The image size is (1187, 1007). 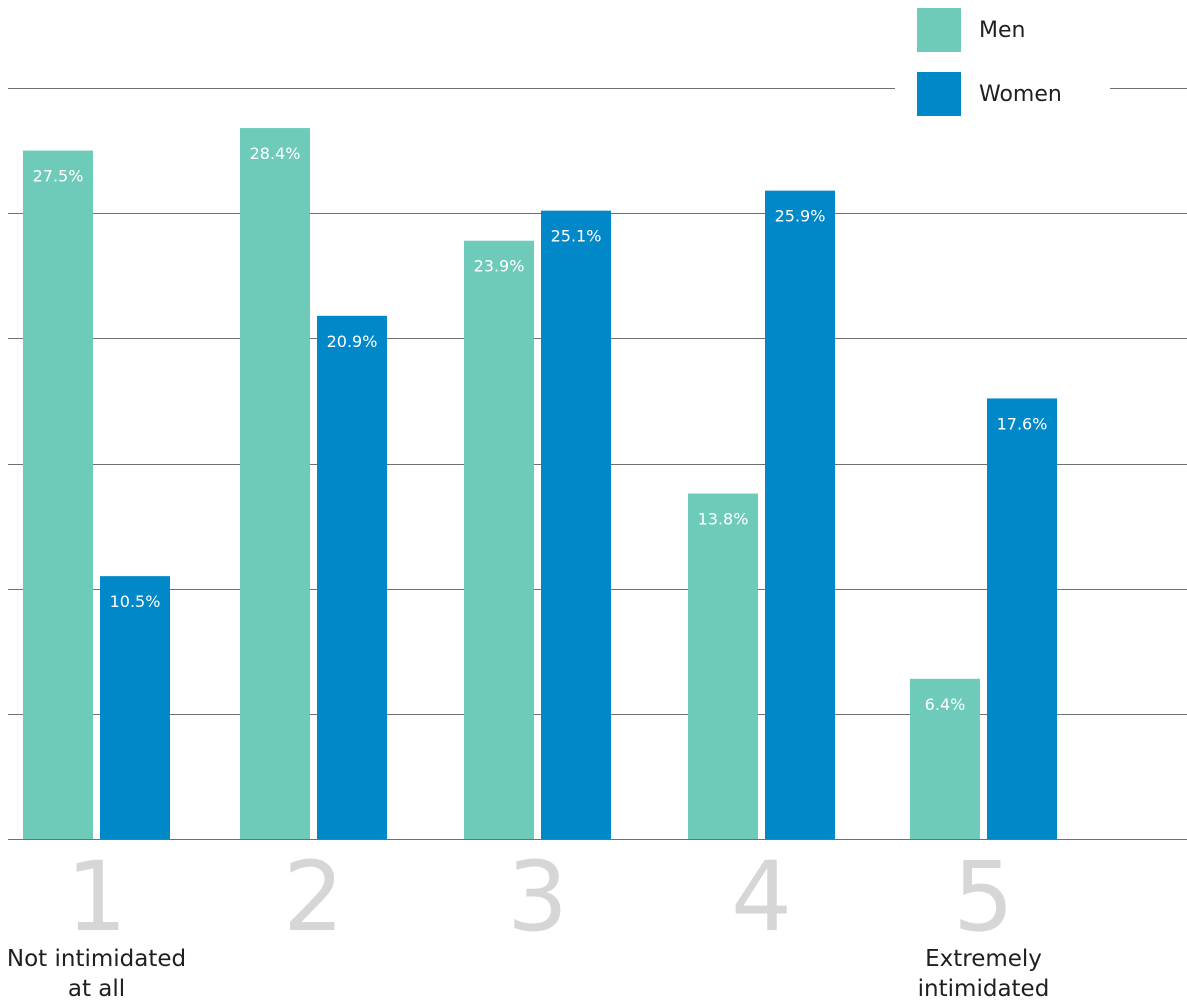 What do you see at coordinates (275, 153) in the screenshot?
I see `bar-value-label-men-2: 28.4%` at bounding box center [275, 153].